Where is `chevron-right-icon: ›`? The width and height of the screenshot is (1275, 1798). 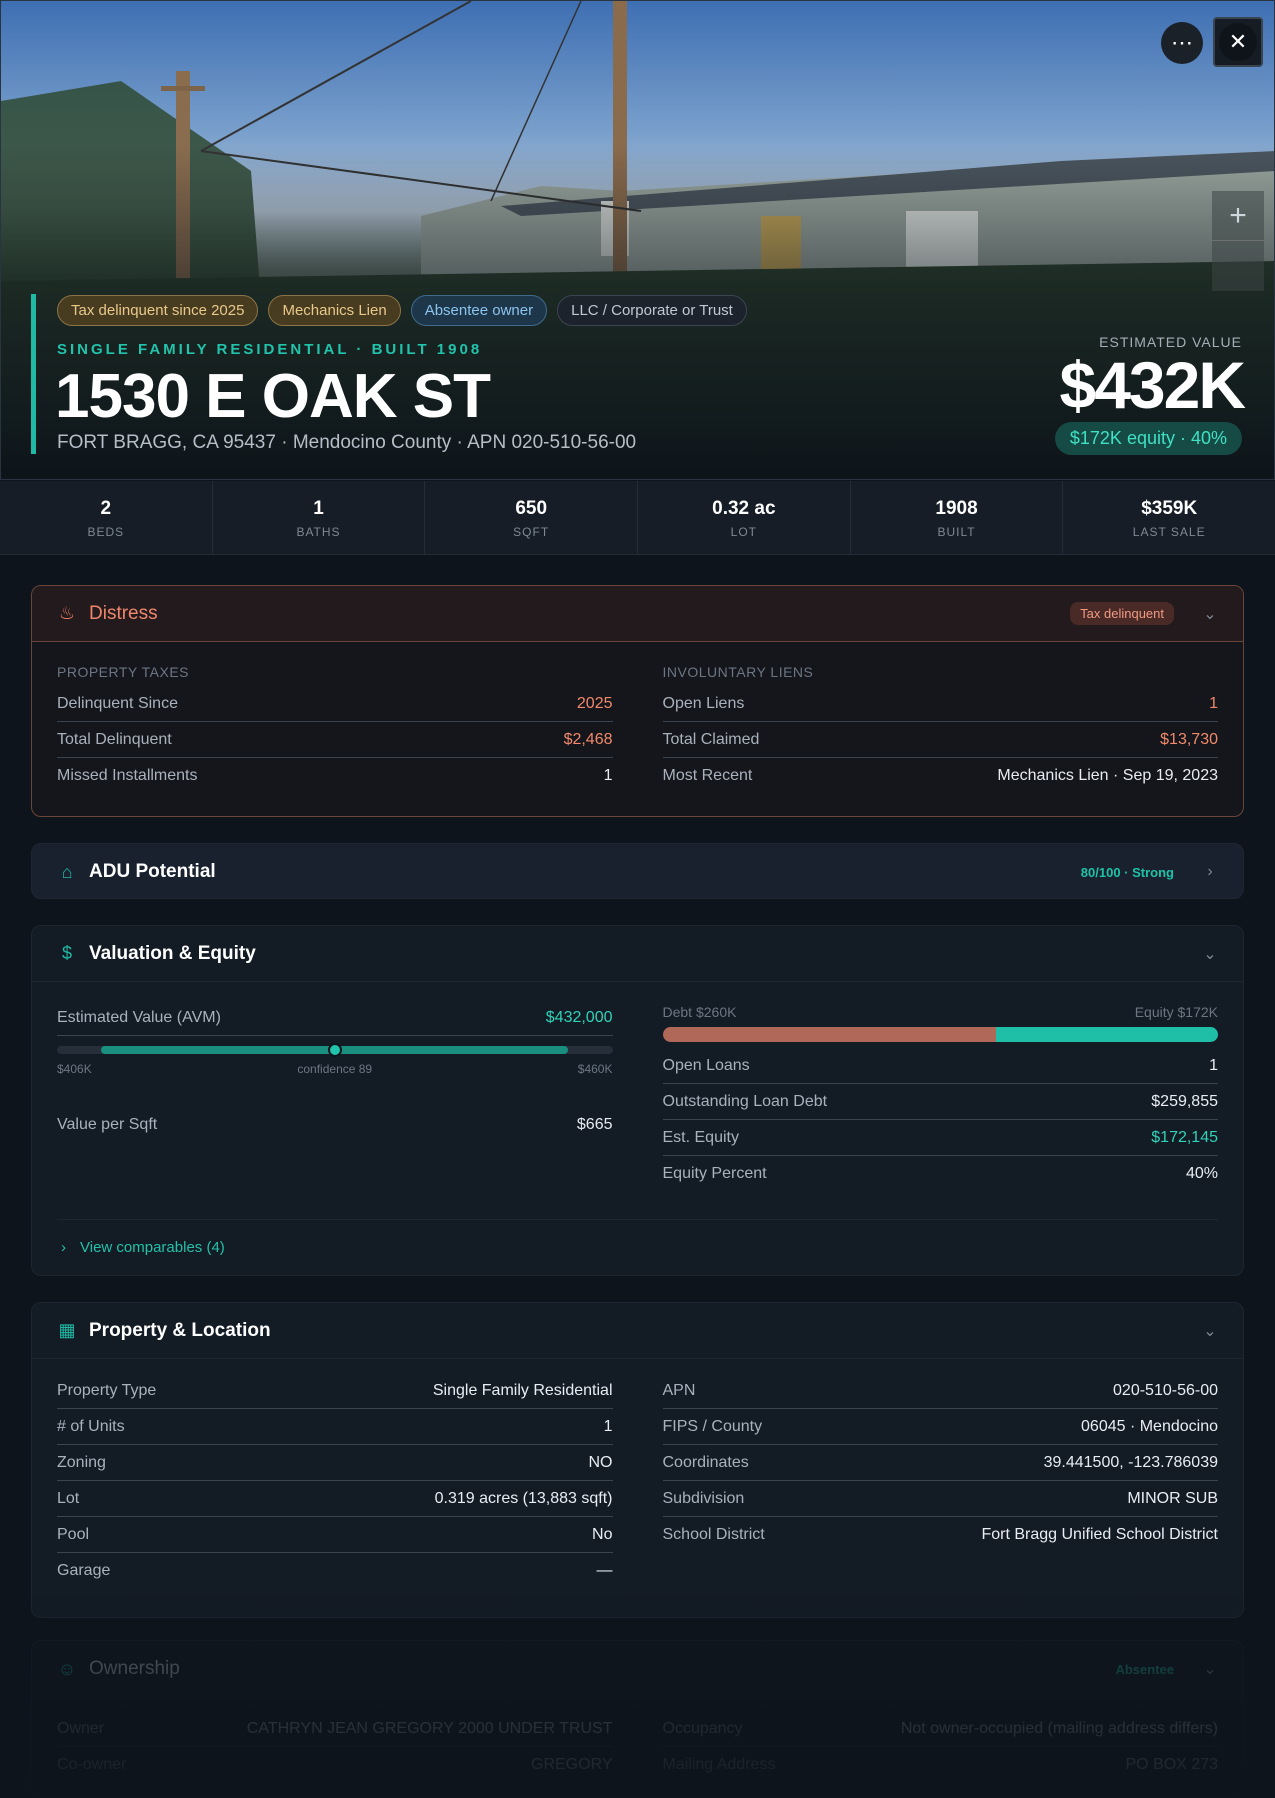
chevron-right-icon: › is located at coordinates (1210, 871).